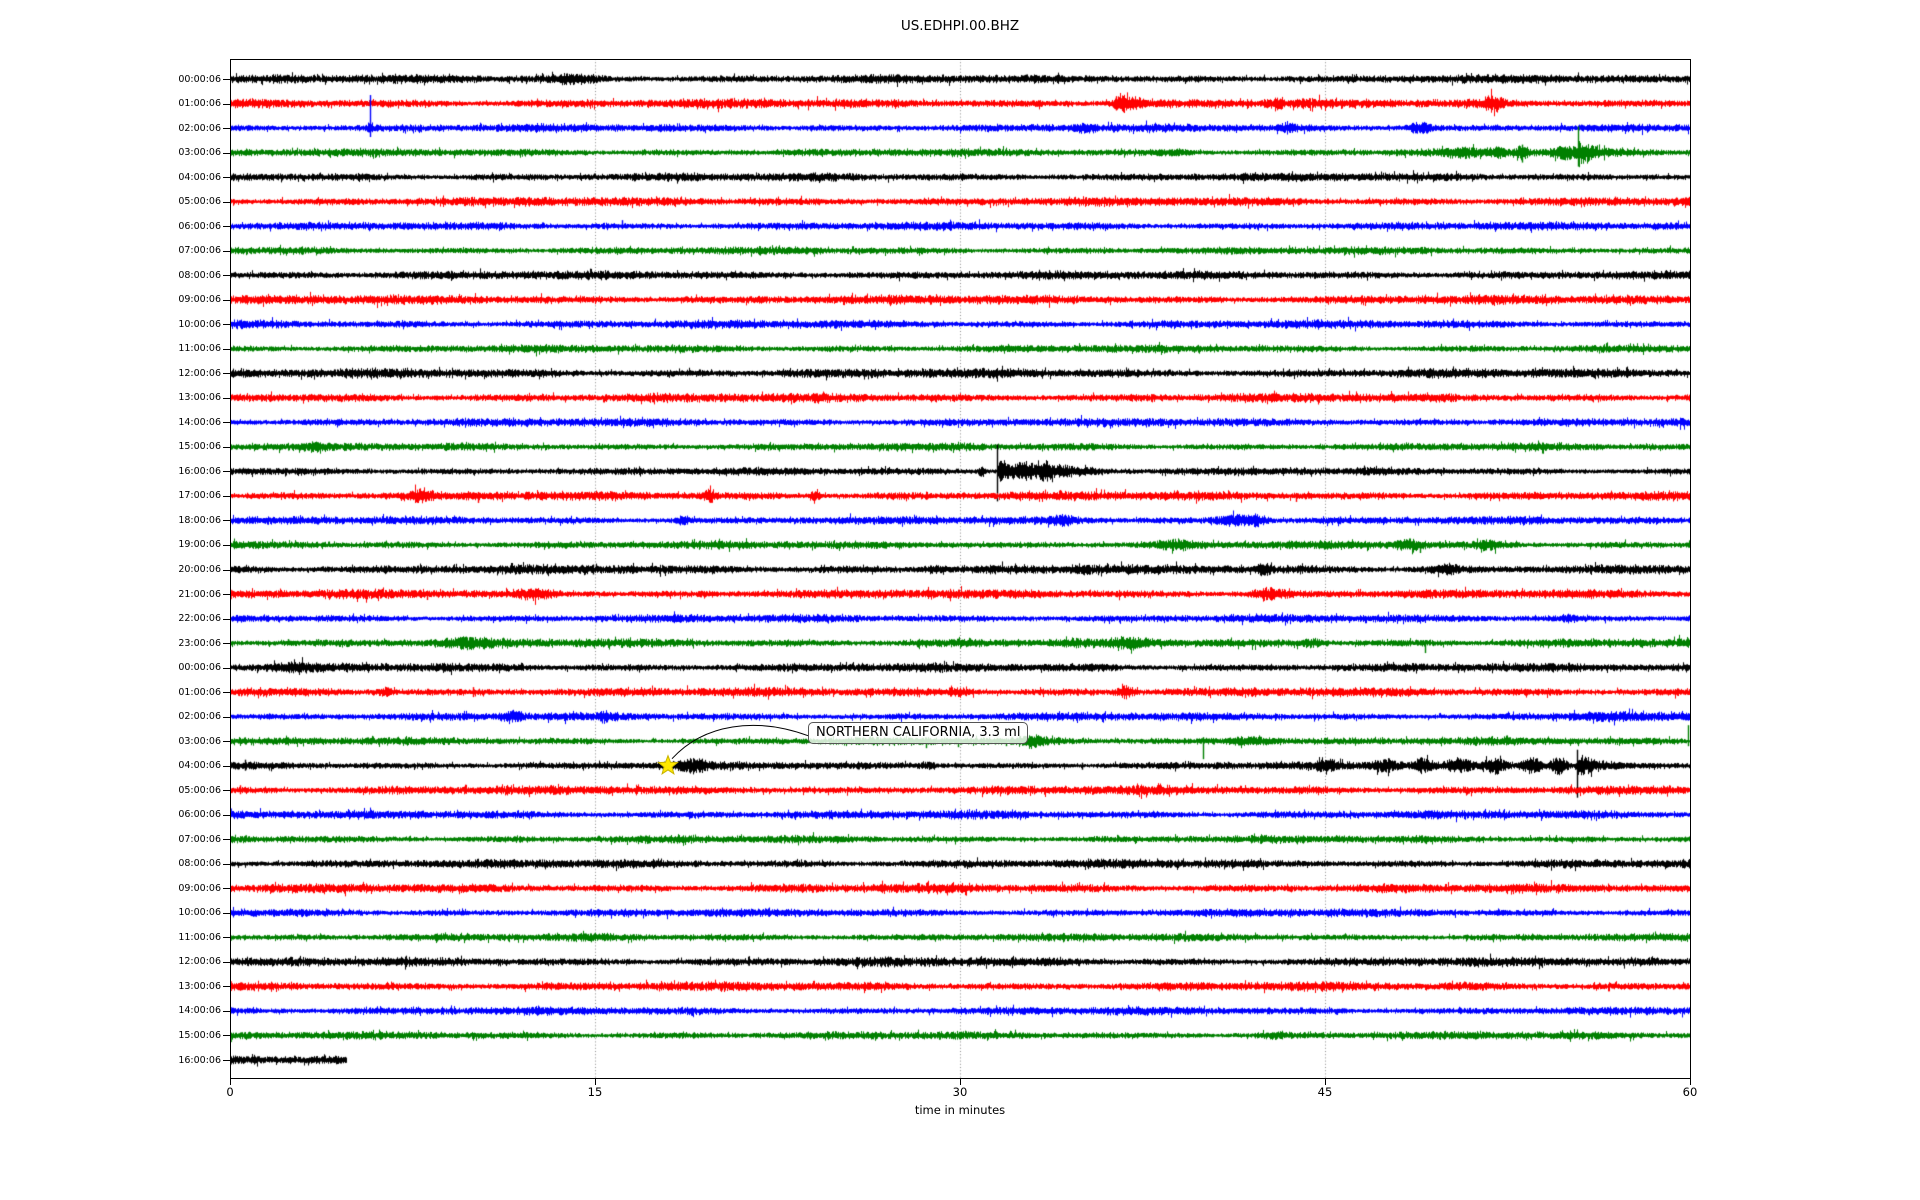 Image resolution: width=1920 pixels, height=1200 pixels. I want to click on event-annotation: NORTHERN CALIFORNIA, 3.3 ml, so click(918, 732).